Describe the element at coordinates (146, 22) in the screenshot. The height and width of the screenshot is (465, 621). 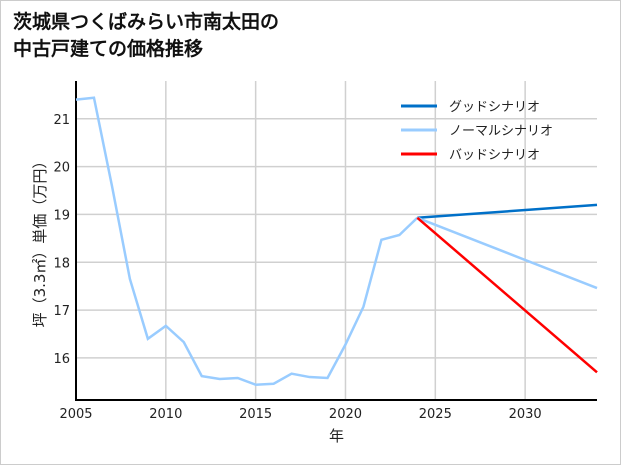
I see `title-line-1: 茨城県つくばみらい市南太田の` at that location.